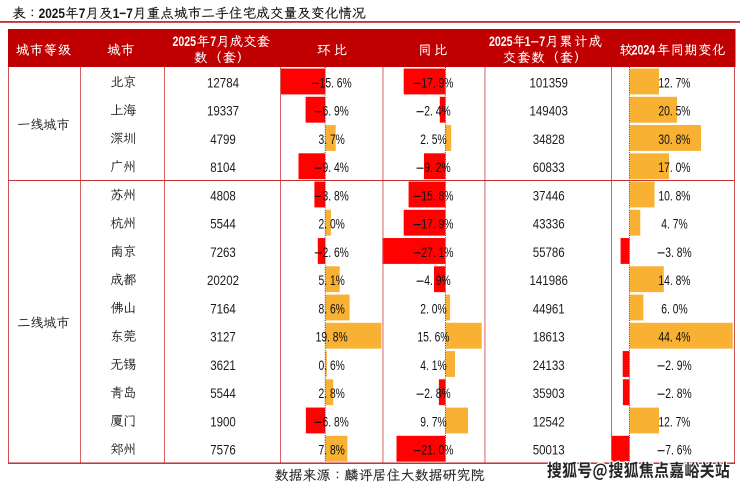 The image size is (740, 486). What do you see at coordinates (223, 421) in the screenshot?
I see `svg-text: 1900` at bounding box center [223, 421].